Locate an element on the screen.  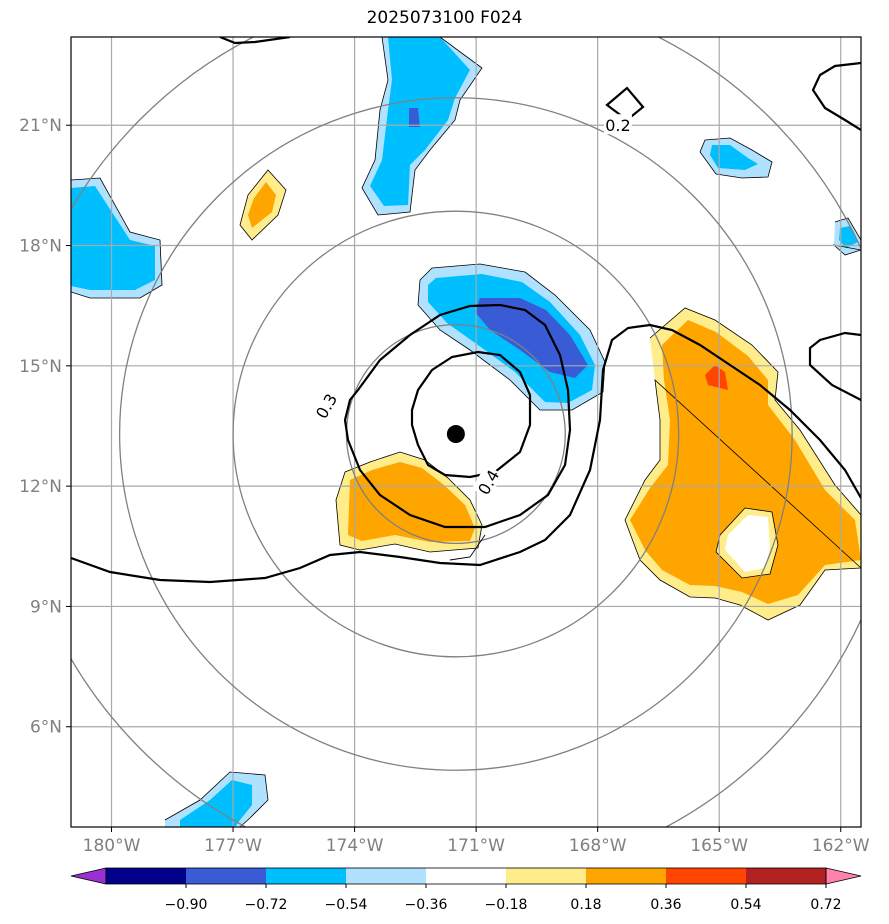
colorbar-tick-label: −0.18 is located at coordinates (506, 905).